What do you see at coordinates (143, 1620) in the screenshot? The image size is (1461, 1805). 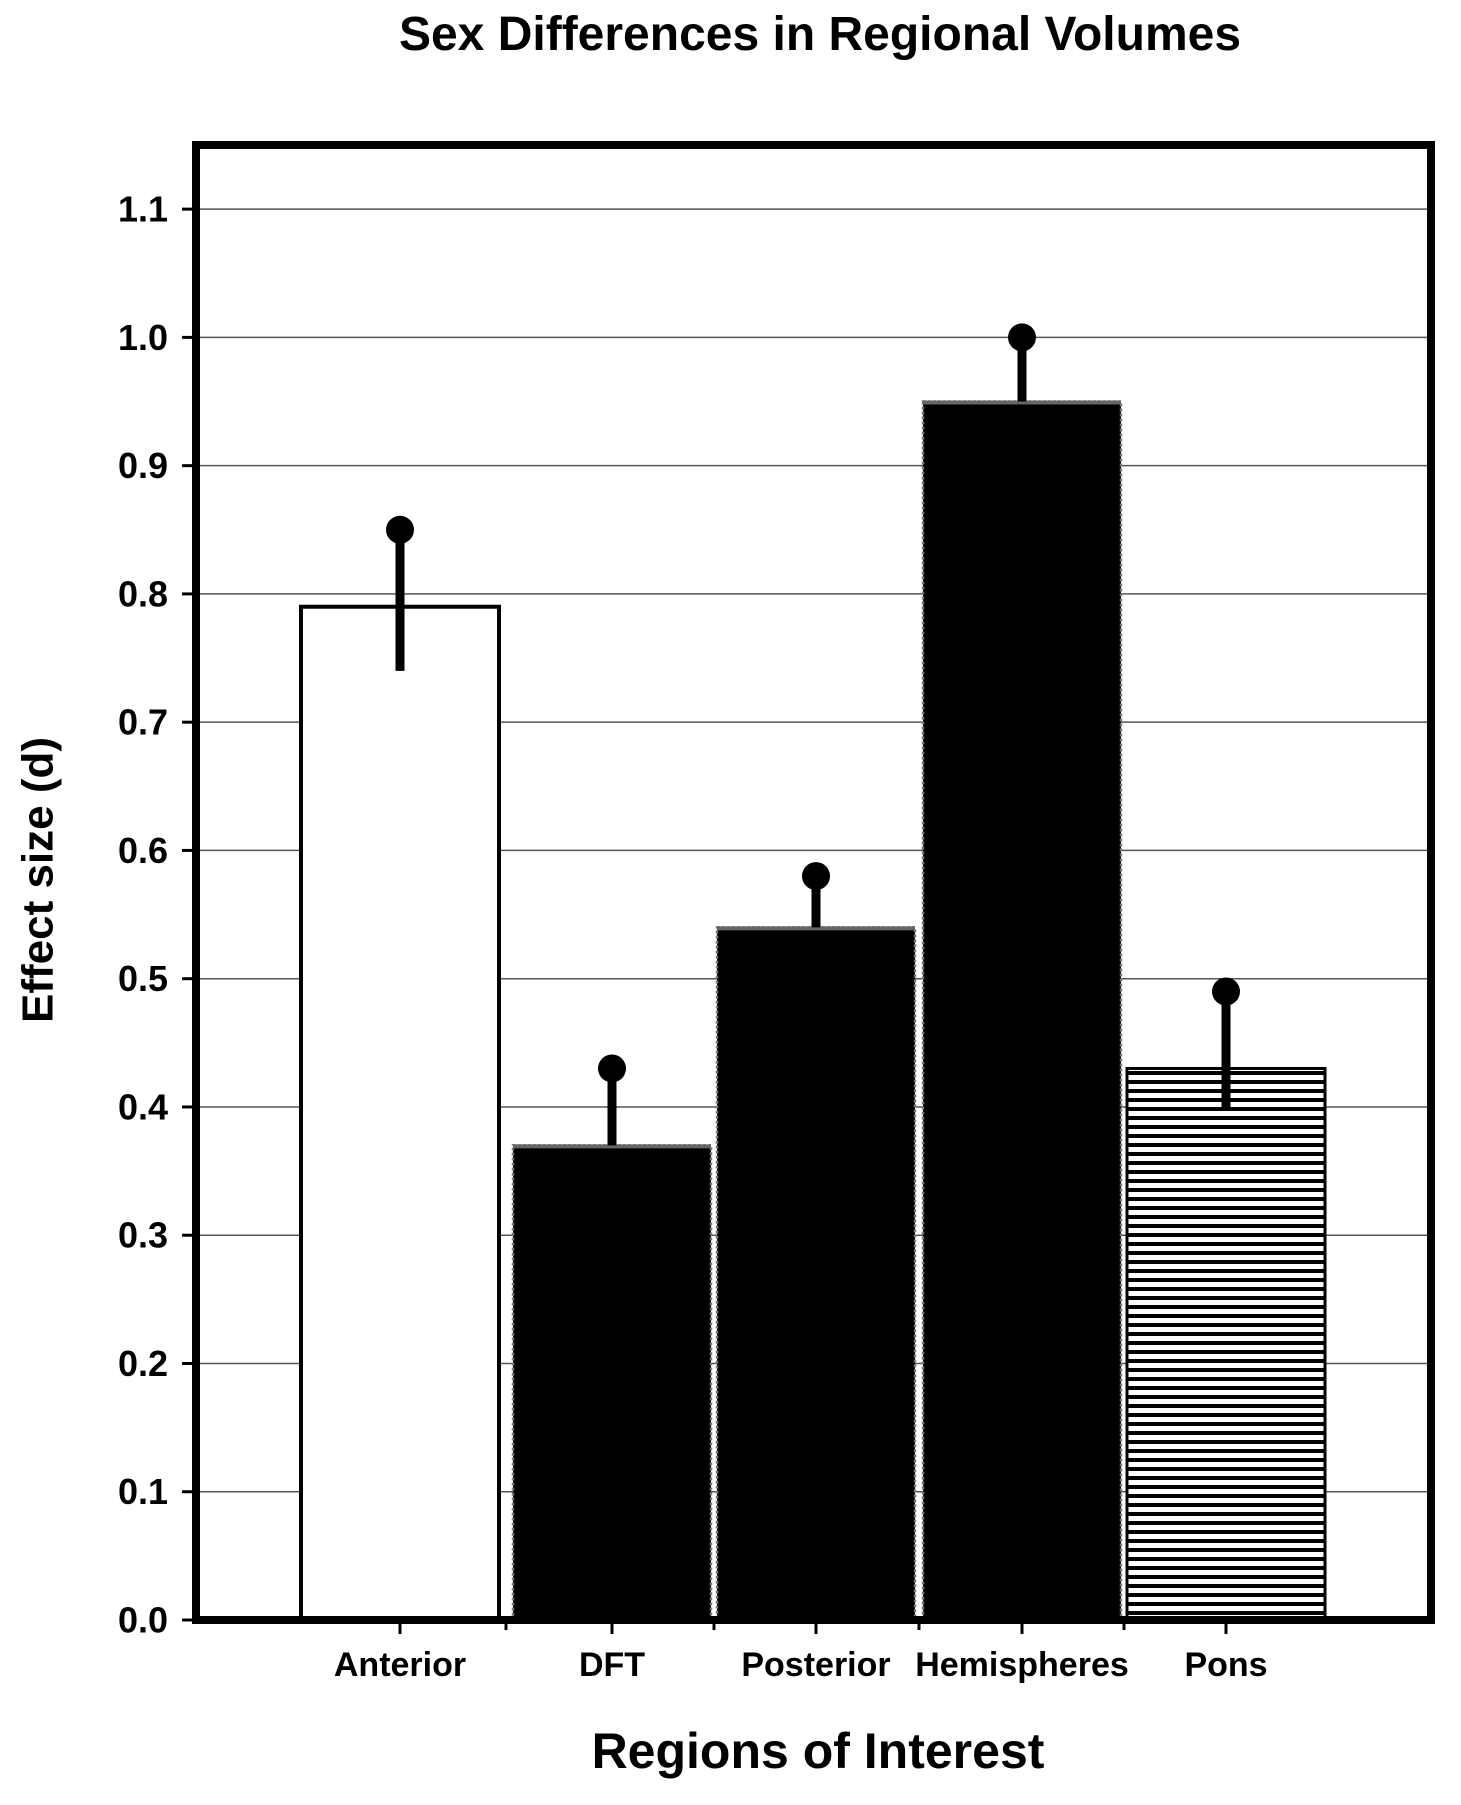 I see `y-tick-label: 0.0` at bounding box center [143, 1620].